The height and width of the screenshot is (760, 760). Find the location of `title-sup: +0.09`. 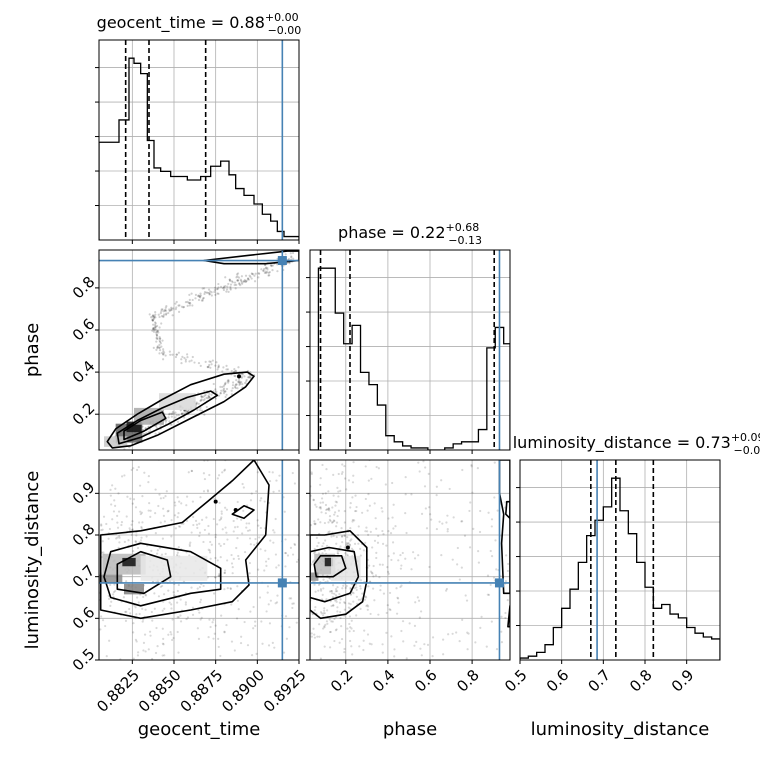

title-sup: +0.09 is located at coordinates (745, 437).